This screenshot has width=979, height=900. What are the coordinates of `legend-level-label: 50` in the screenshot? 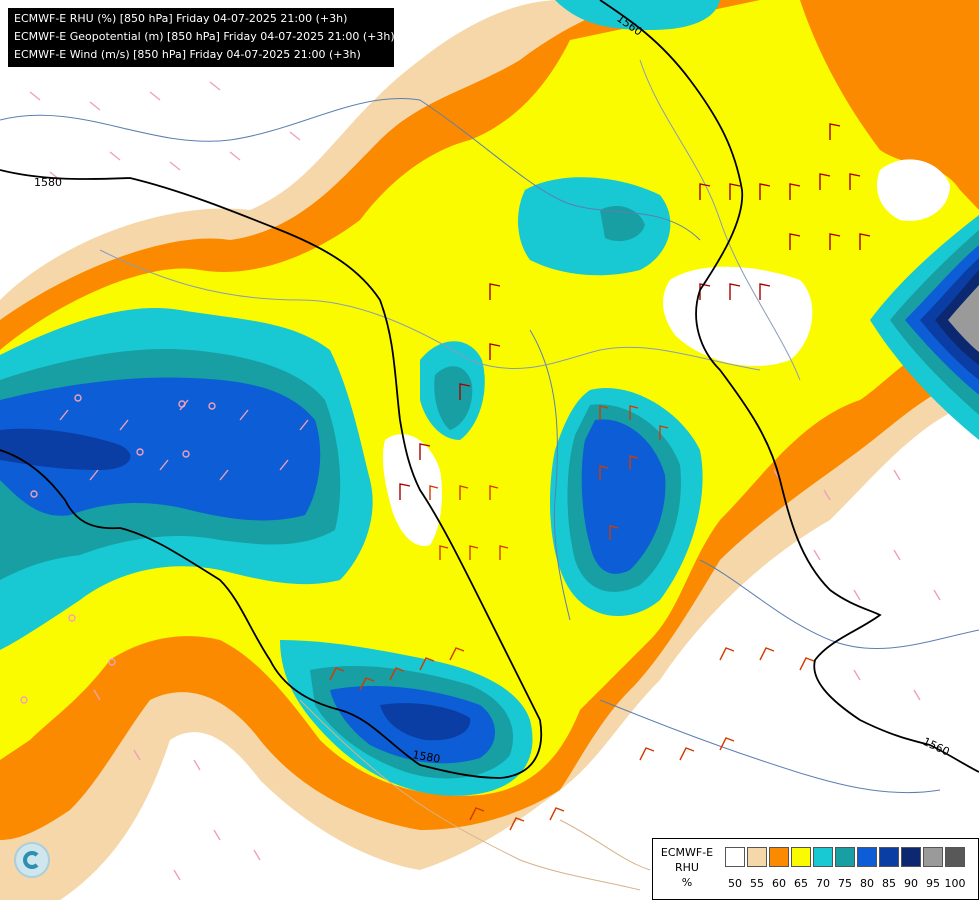 It's located at (735, 883).